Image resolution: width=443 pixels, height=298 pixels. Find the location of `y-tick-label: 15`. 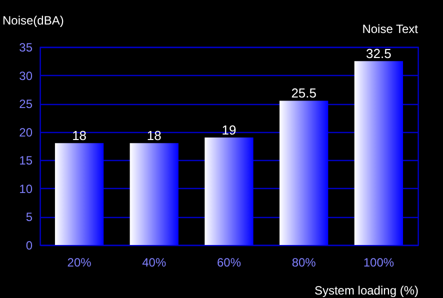

y-tick-label: 15 is located at coordinates (26, 161).